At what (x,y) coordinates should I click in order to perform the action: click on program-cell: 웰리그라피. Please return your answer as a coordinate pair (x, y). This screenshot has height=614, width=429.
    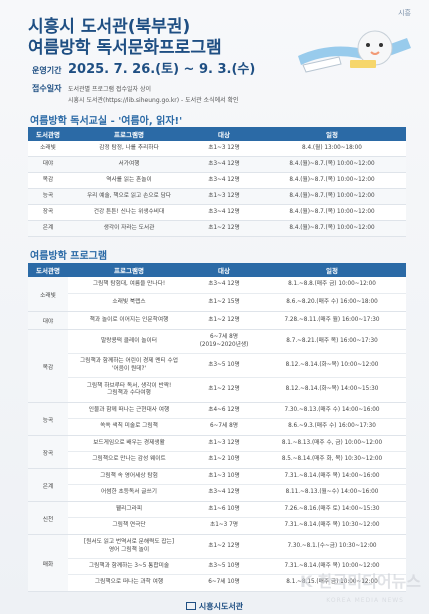
    Looking at the image, I should click on (129, 508).